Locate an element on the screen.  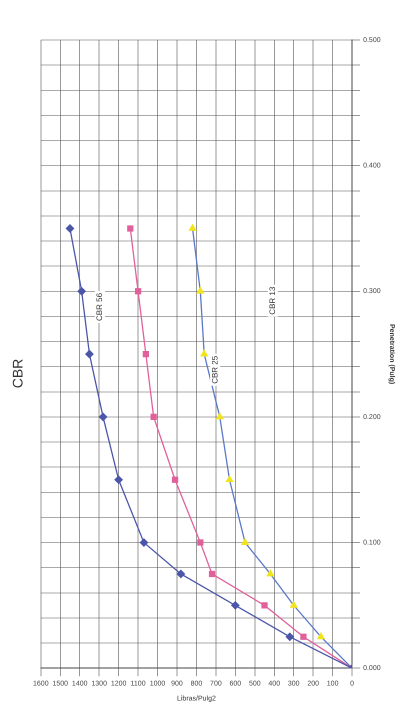
annotation: CBR 13 is located at coordinates (272, 300).